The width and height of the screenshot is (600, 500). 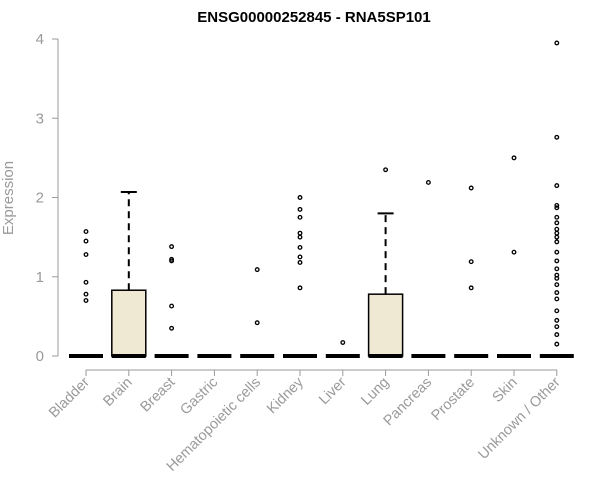 I want to click on chart-title: ENSG00000252845 - RNA5SP101, so click(x=313, y=17).